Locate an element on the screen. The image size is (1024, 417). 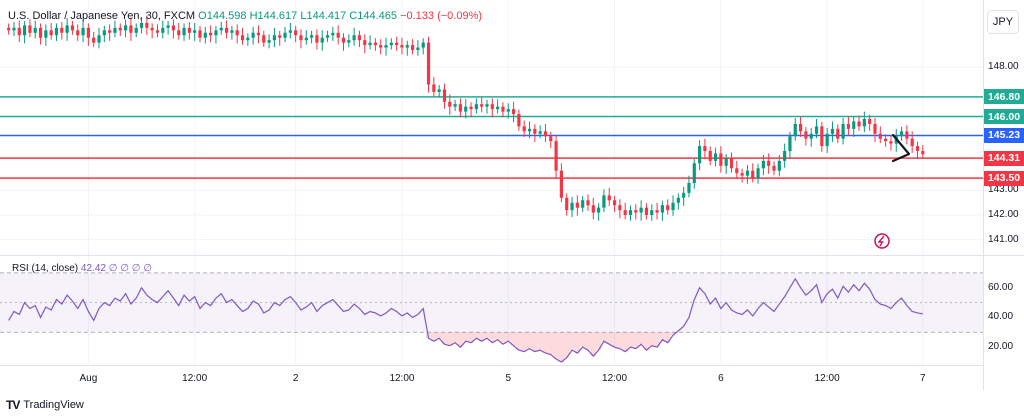
ohlc-close: C144.465 is located at coordinates (373, 16).